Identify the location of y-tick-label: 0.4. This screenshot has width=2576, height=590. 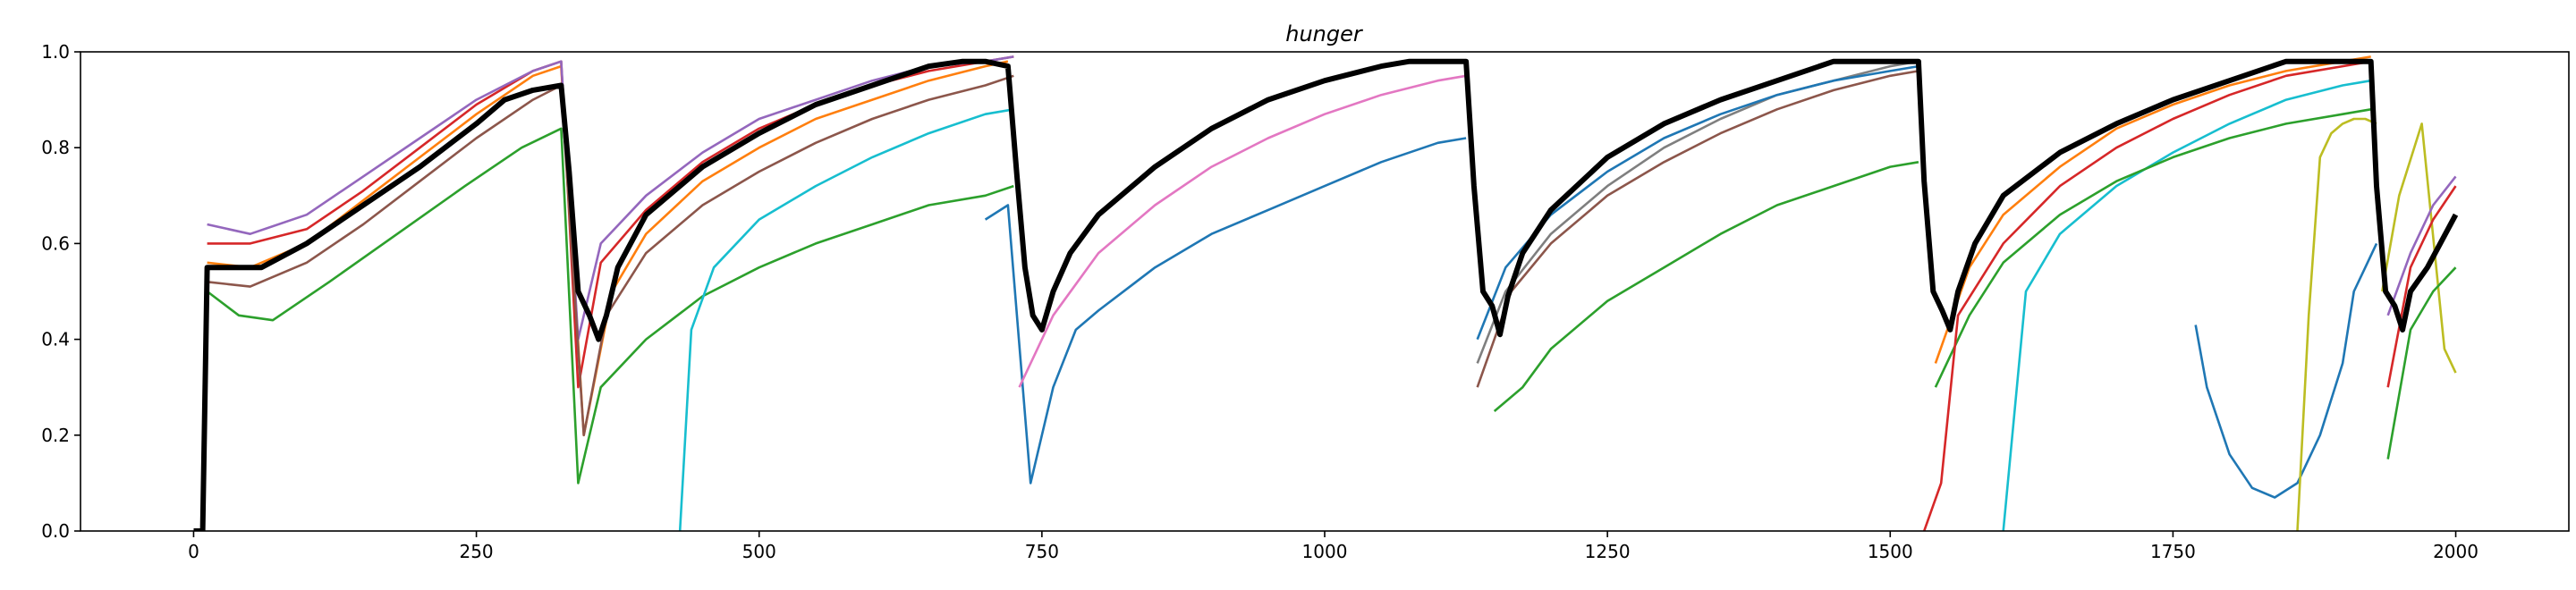
(55, 339).